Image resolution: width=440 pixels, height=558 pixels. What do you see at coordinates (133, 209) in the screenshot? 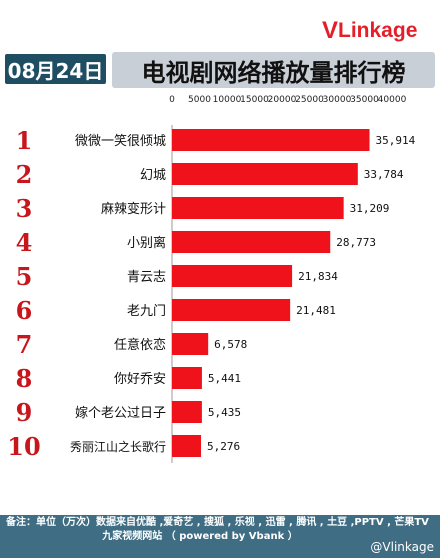
I see `category-label: 麻辣变形计` at bounding box center [133, 209].